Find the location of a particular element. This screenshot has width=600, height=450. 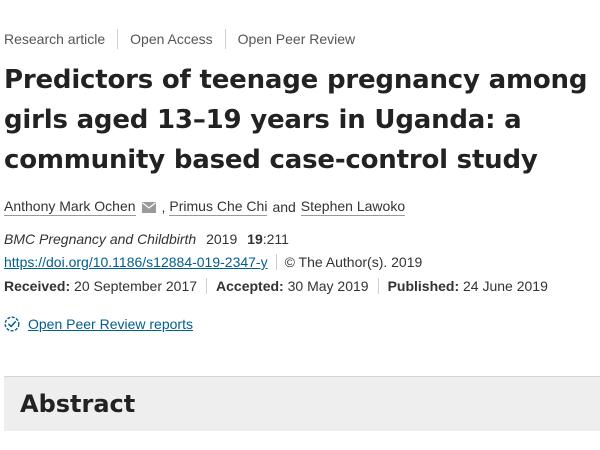

published-value: 24 June 2019 is located at coordinates (505, 286).